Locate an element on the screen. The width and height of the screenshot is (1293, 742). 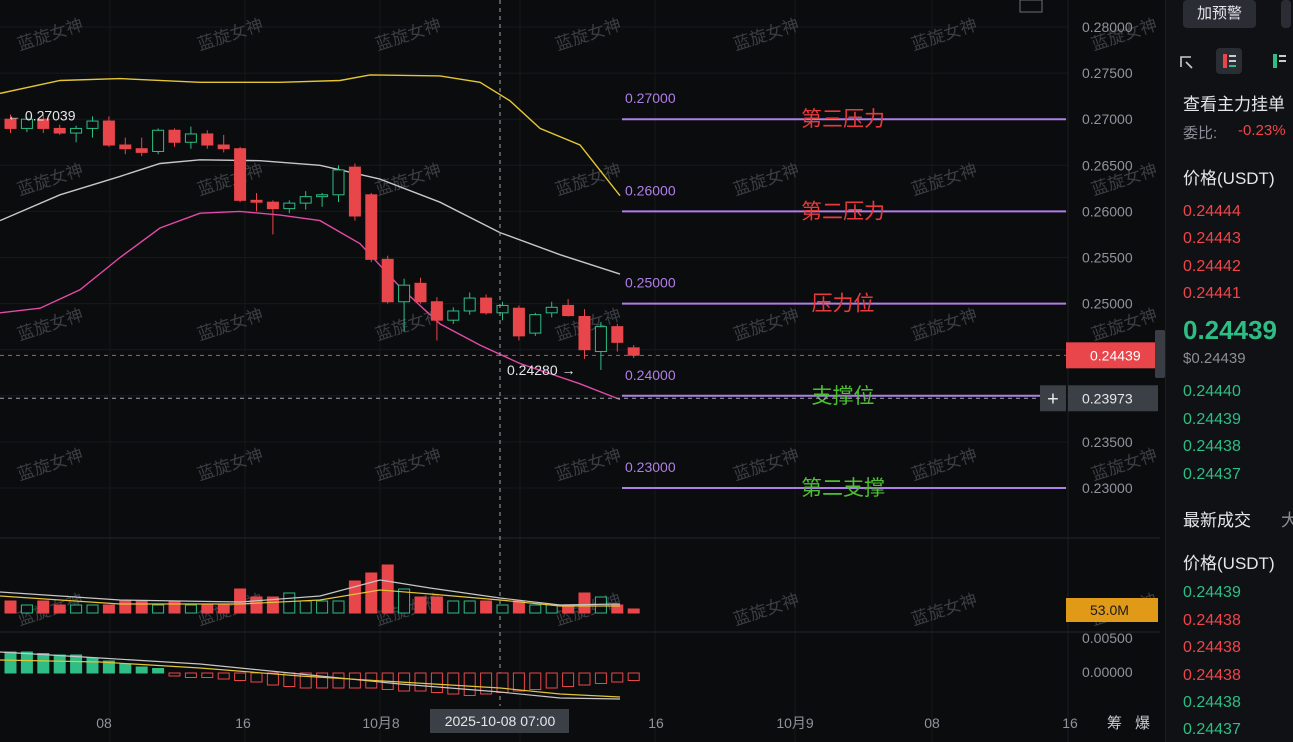
trades-price-header: 价格(USDT) is located at coordinates (1229, 563).